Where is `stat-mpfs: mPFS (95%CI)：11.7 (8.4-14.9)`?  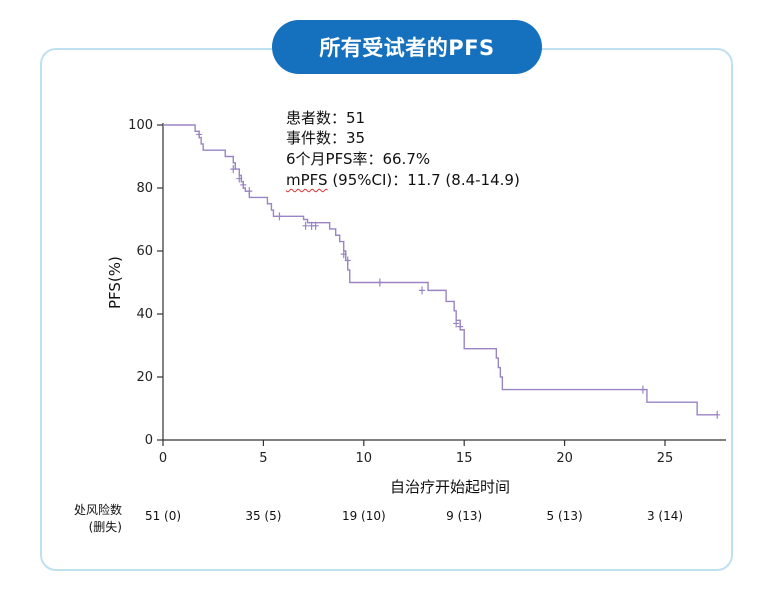
stat-mpfs: mPFS (95%CI)：11.7 (8.4-14.9) is located at coordinates (403, 180).